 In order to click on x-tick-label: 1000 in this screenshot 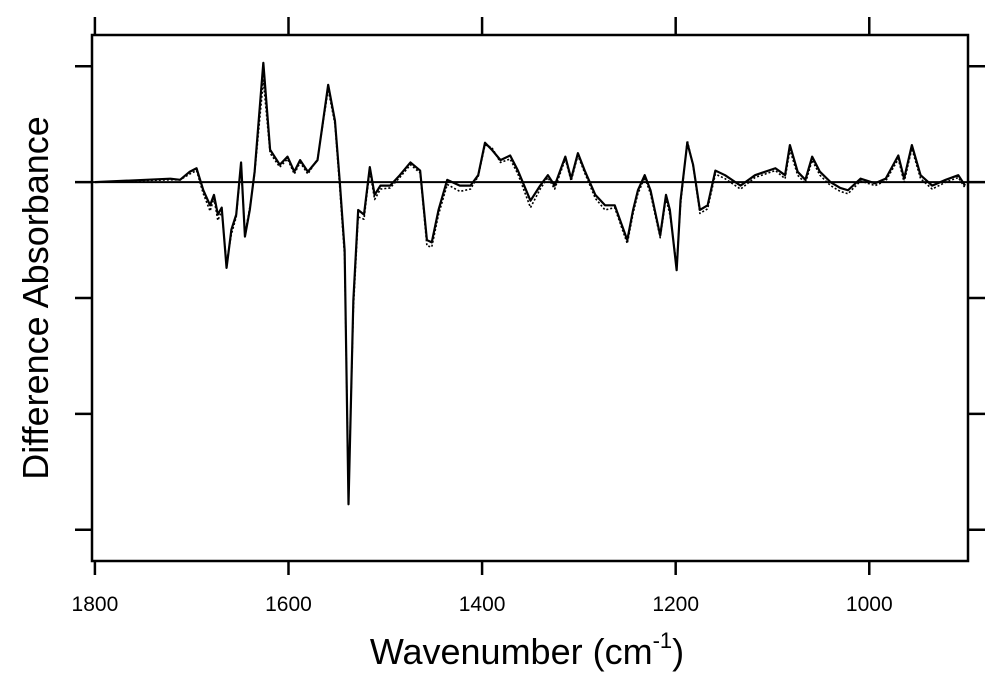, I will do `click(869, 604)`.